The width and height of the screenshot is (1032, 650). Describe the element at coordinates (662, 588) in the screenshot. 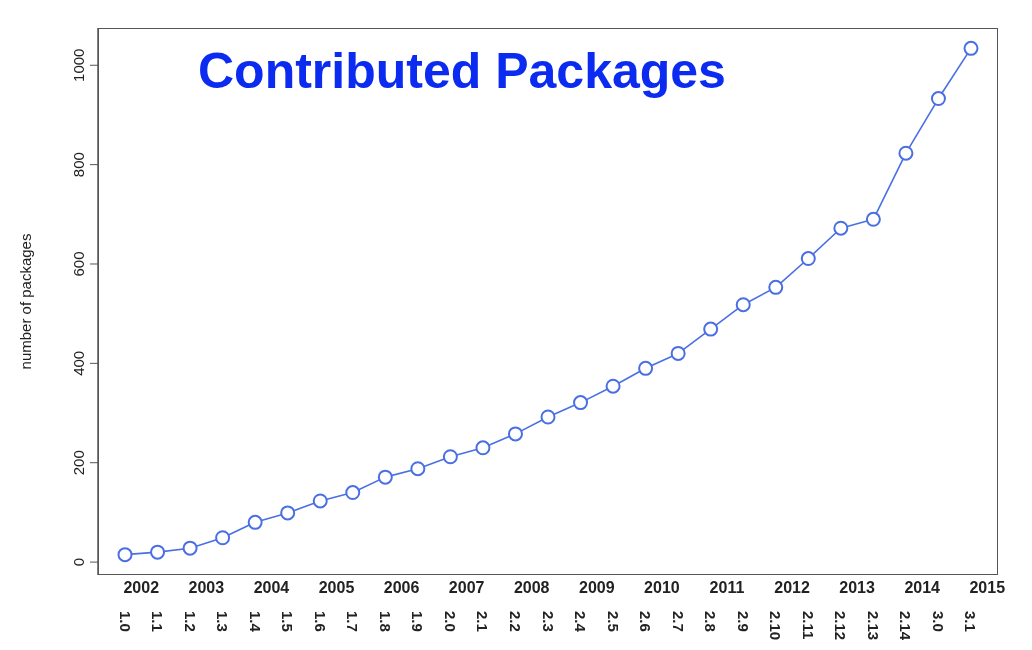

I see `x2-tick-label: 2010` at that location.